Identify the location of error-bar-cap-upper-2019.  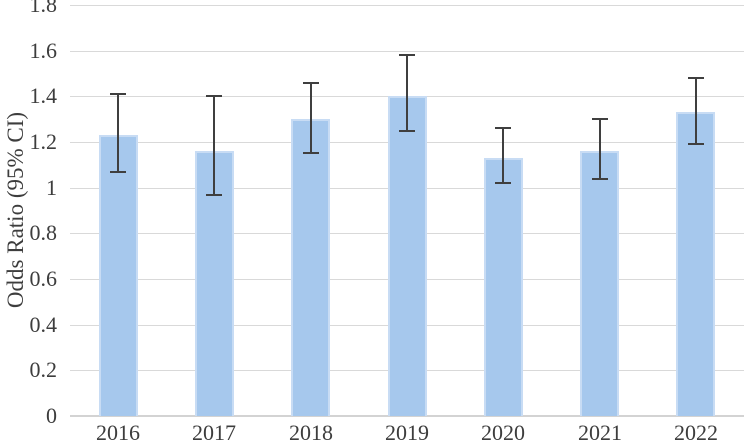
(407, 55).